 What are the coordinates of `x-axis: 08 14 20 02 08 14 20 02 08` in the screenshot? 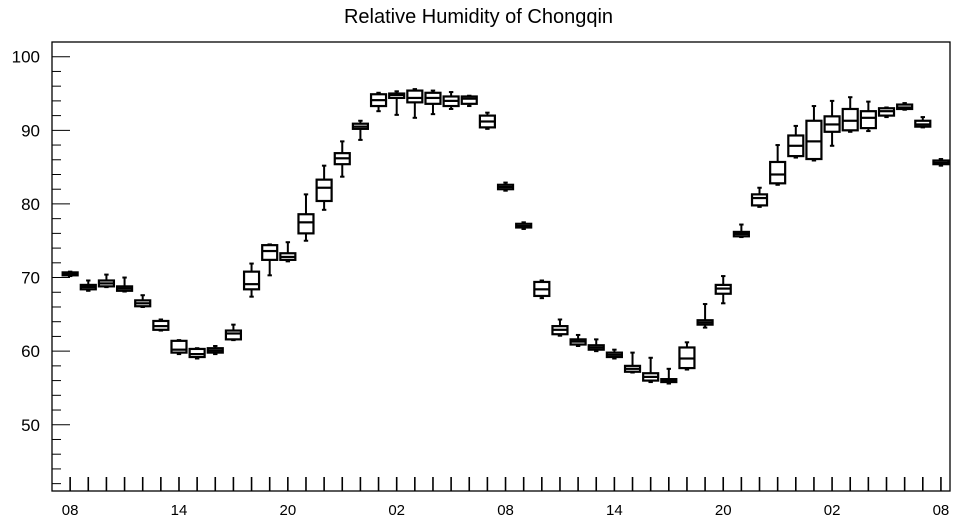 It's located at (505, 498).